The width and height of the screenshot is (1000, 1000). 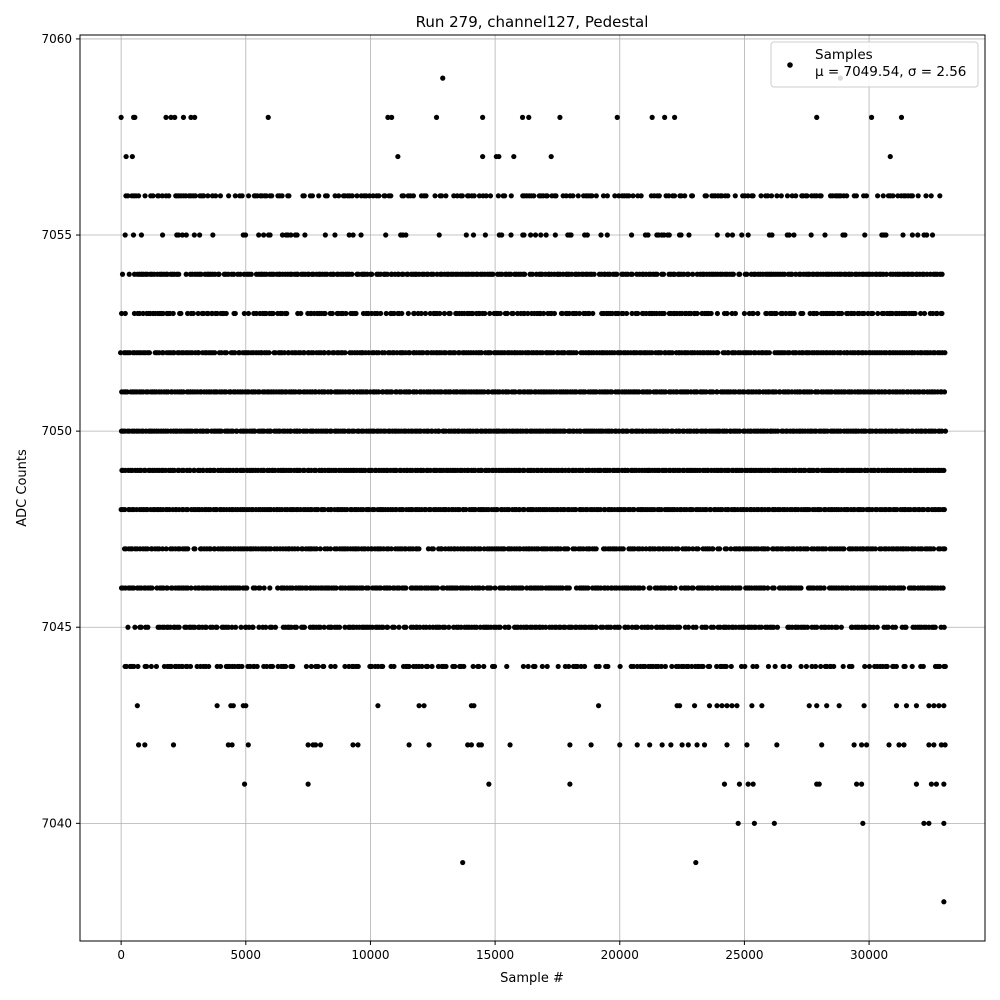 I want to click on x-tick-label: 10000, so click(x=370, y=955).